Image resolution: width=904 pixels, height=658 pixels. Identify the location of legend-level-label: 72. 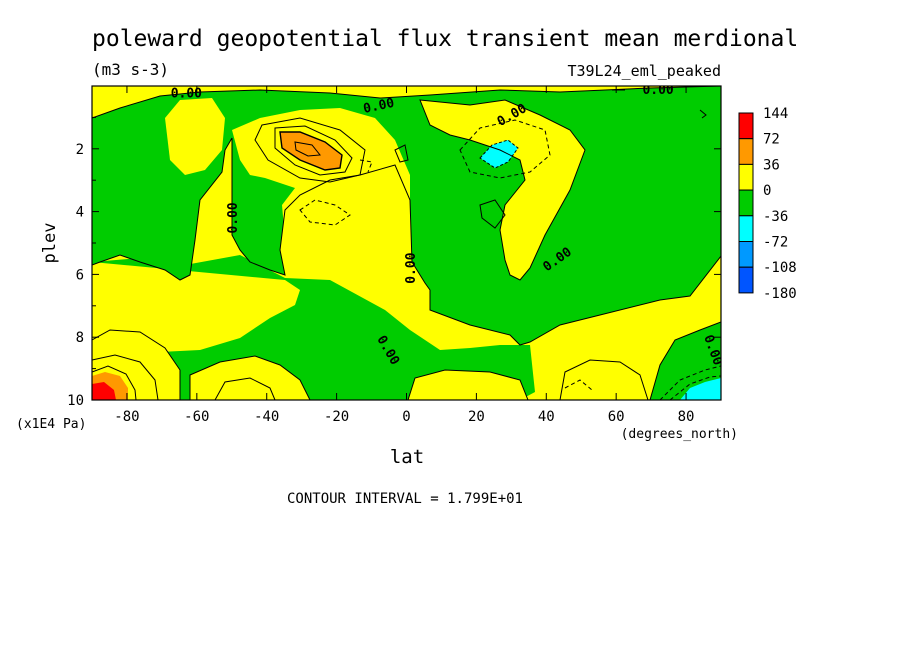
(771, 140).